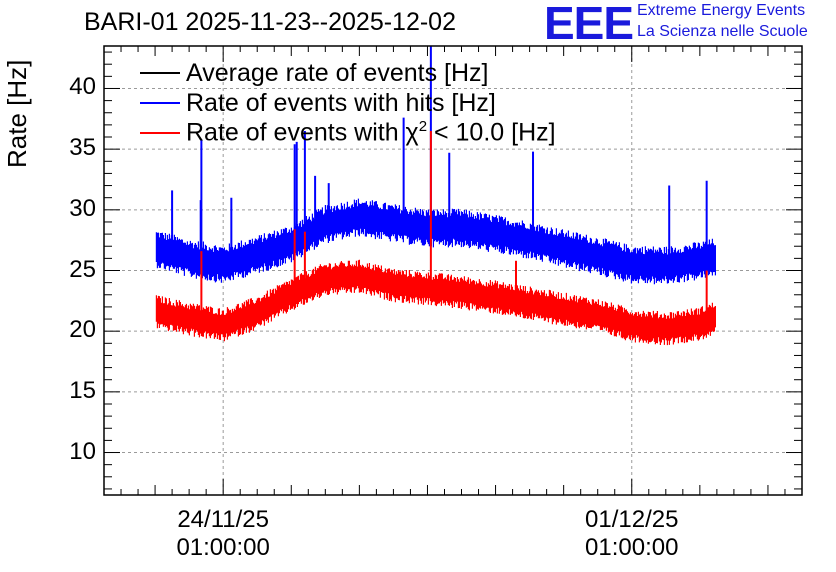  What do you see at coordinates (722, 31) in the screenshot?
I see `org-name-line2: La Scienza nelle Scuole` at bounding box center [722, 31].